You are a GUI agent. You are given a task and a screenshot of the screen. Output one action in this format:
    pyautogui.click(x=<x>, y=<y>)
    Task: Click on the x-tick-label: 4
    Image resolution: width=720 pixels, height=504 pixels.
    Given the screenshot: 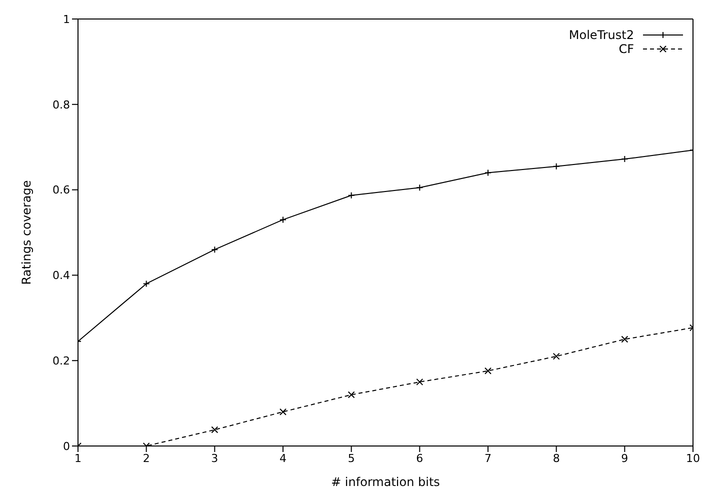 What is the action you would take?
    pyautogui.click(x=283, y=458)
    